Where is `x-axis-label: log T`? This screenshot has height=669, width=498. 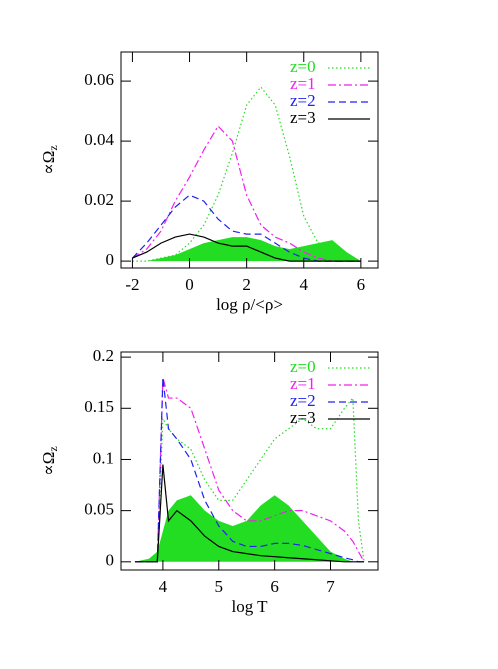
x-axis-label: log T is located at coordinates (249, 606).